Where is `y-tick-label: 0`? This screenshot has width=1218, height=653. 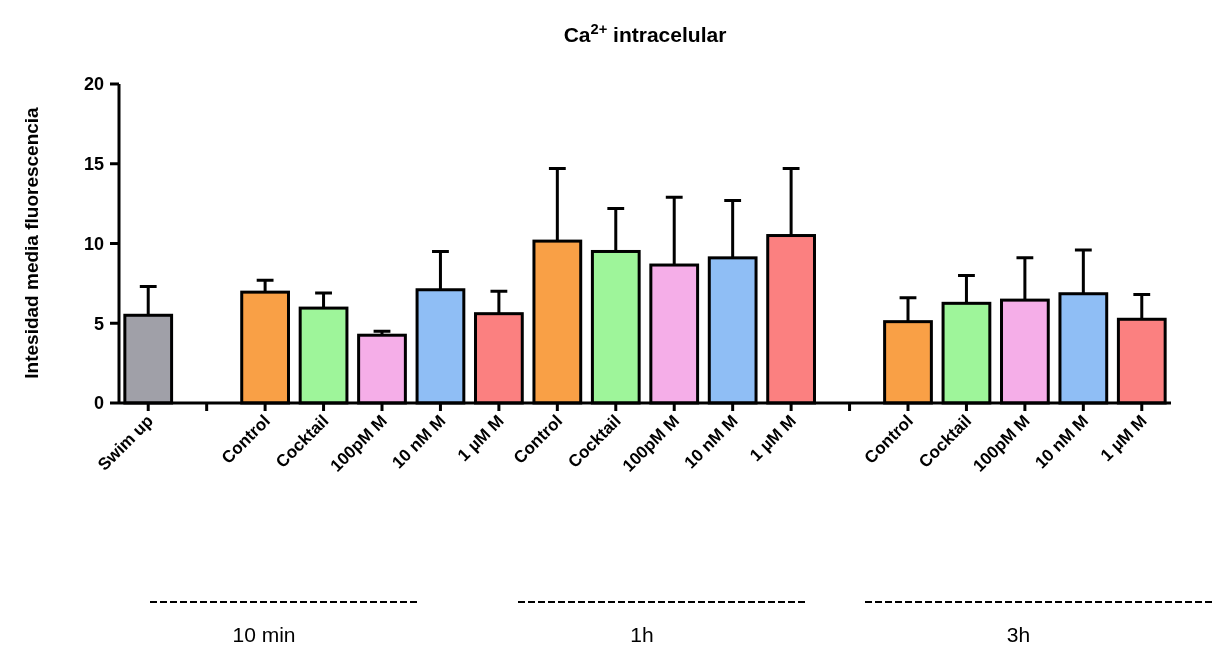 y-tick-label: 0 is located at coordinates (98, 403).